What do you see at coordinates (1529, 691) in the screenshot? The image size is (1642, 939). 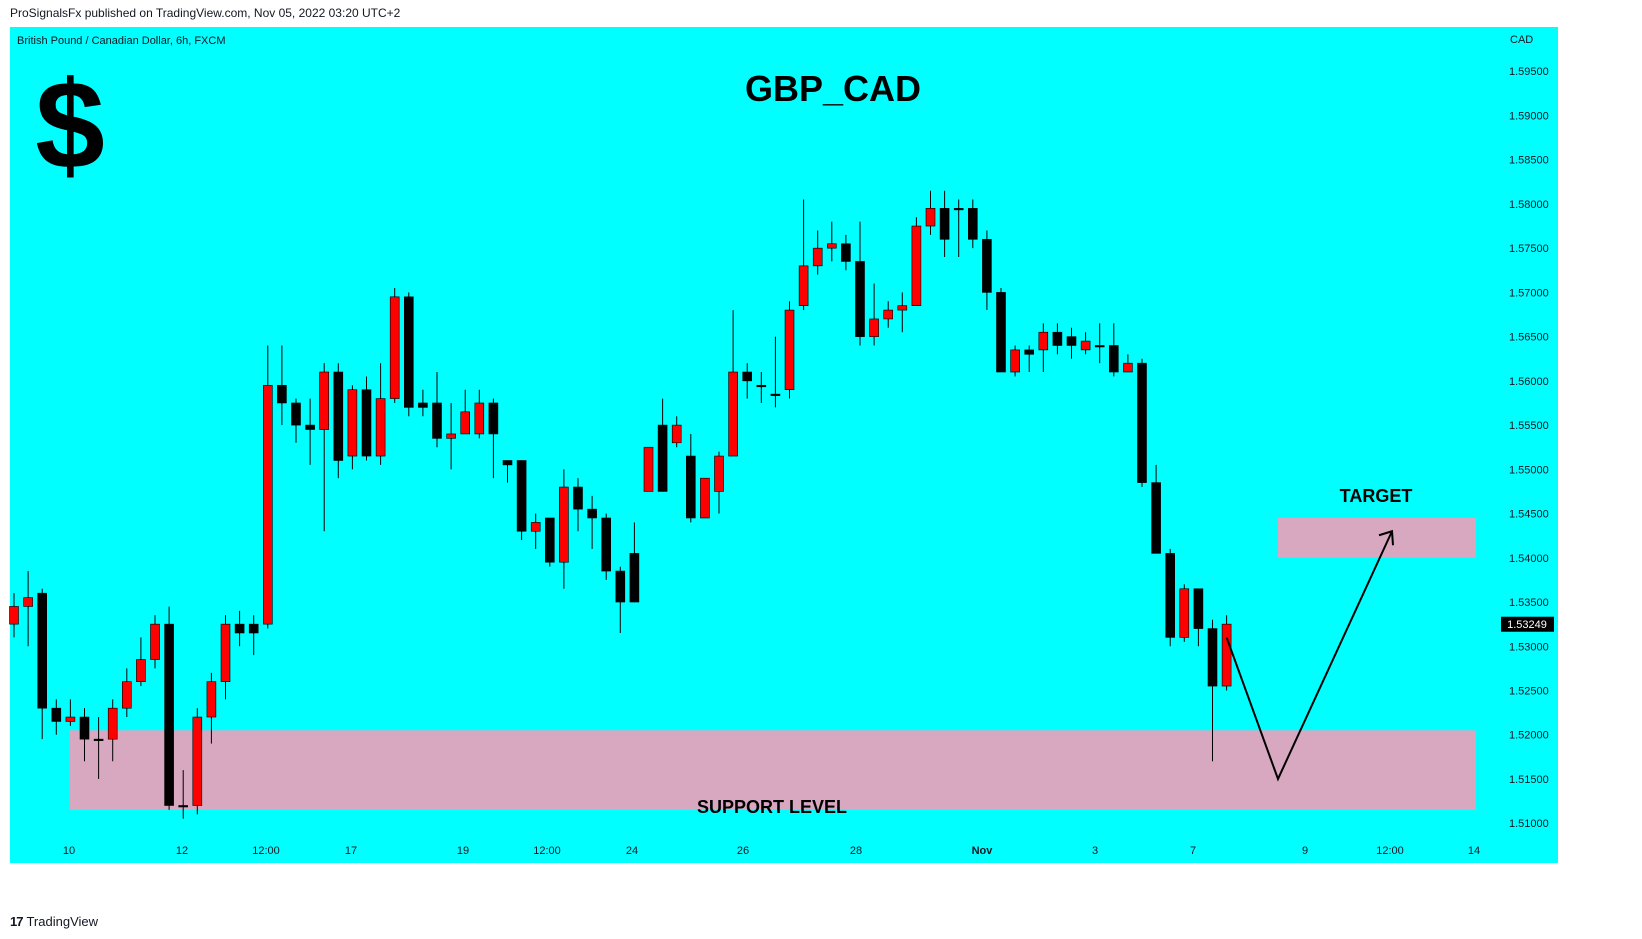 I see `price-tick-label: 1.52500` at bounding box center [1529, 691].